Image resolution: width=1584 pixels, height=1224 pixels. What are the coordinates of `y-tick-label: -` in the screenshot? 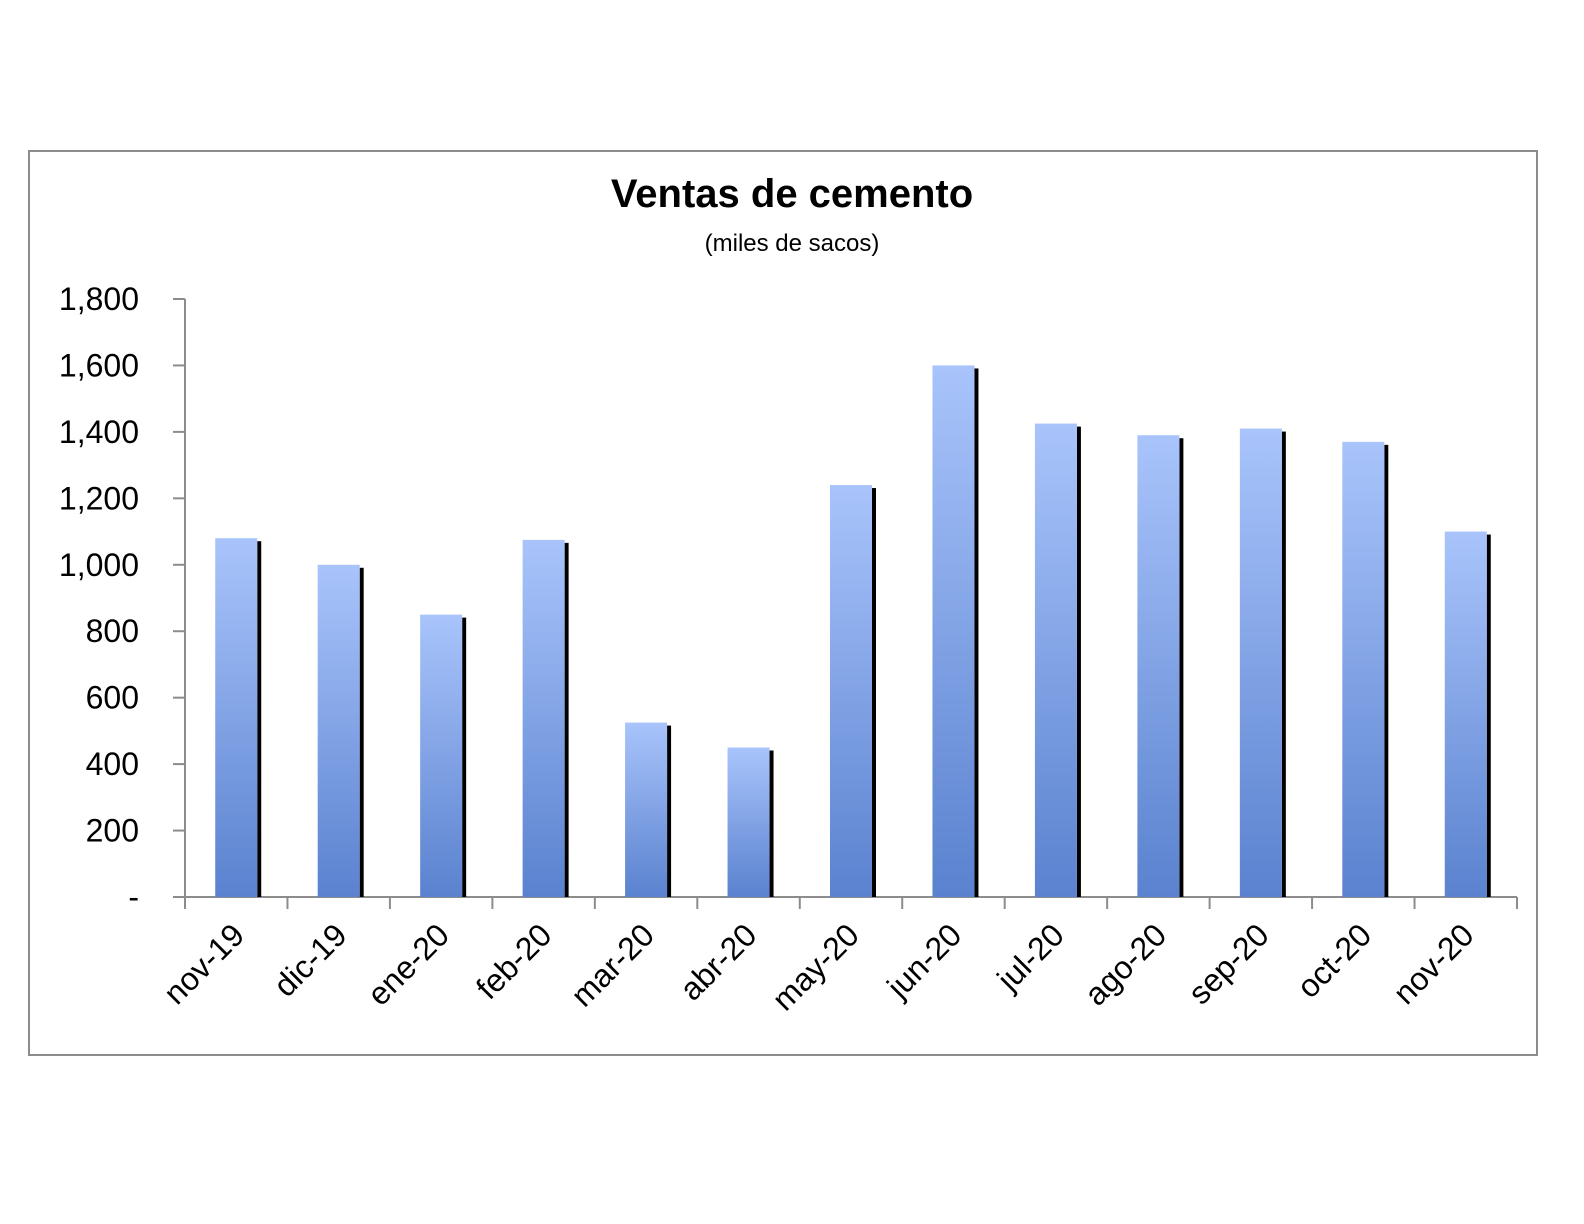 It's located at (133, 897).